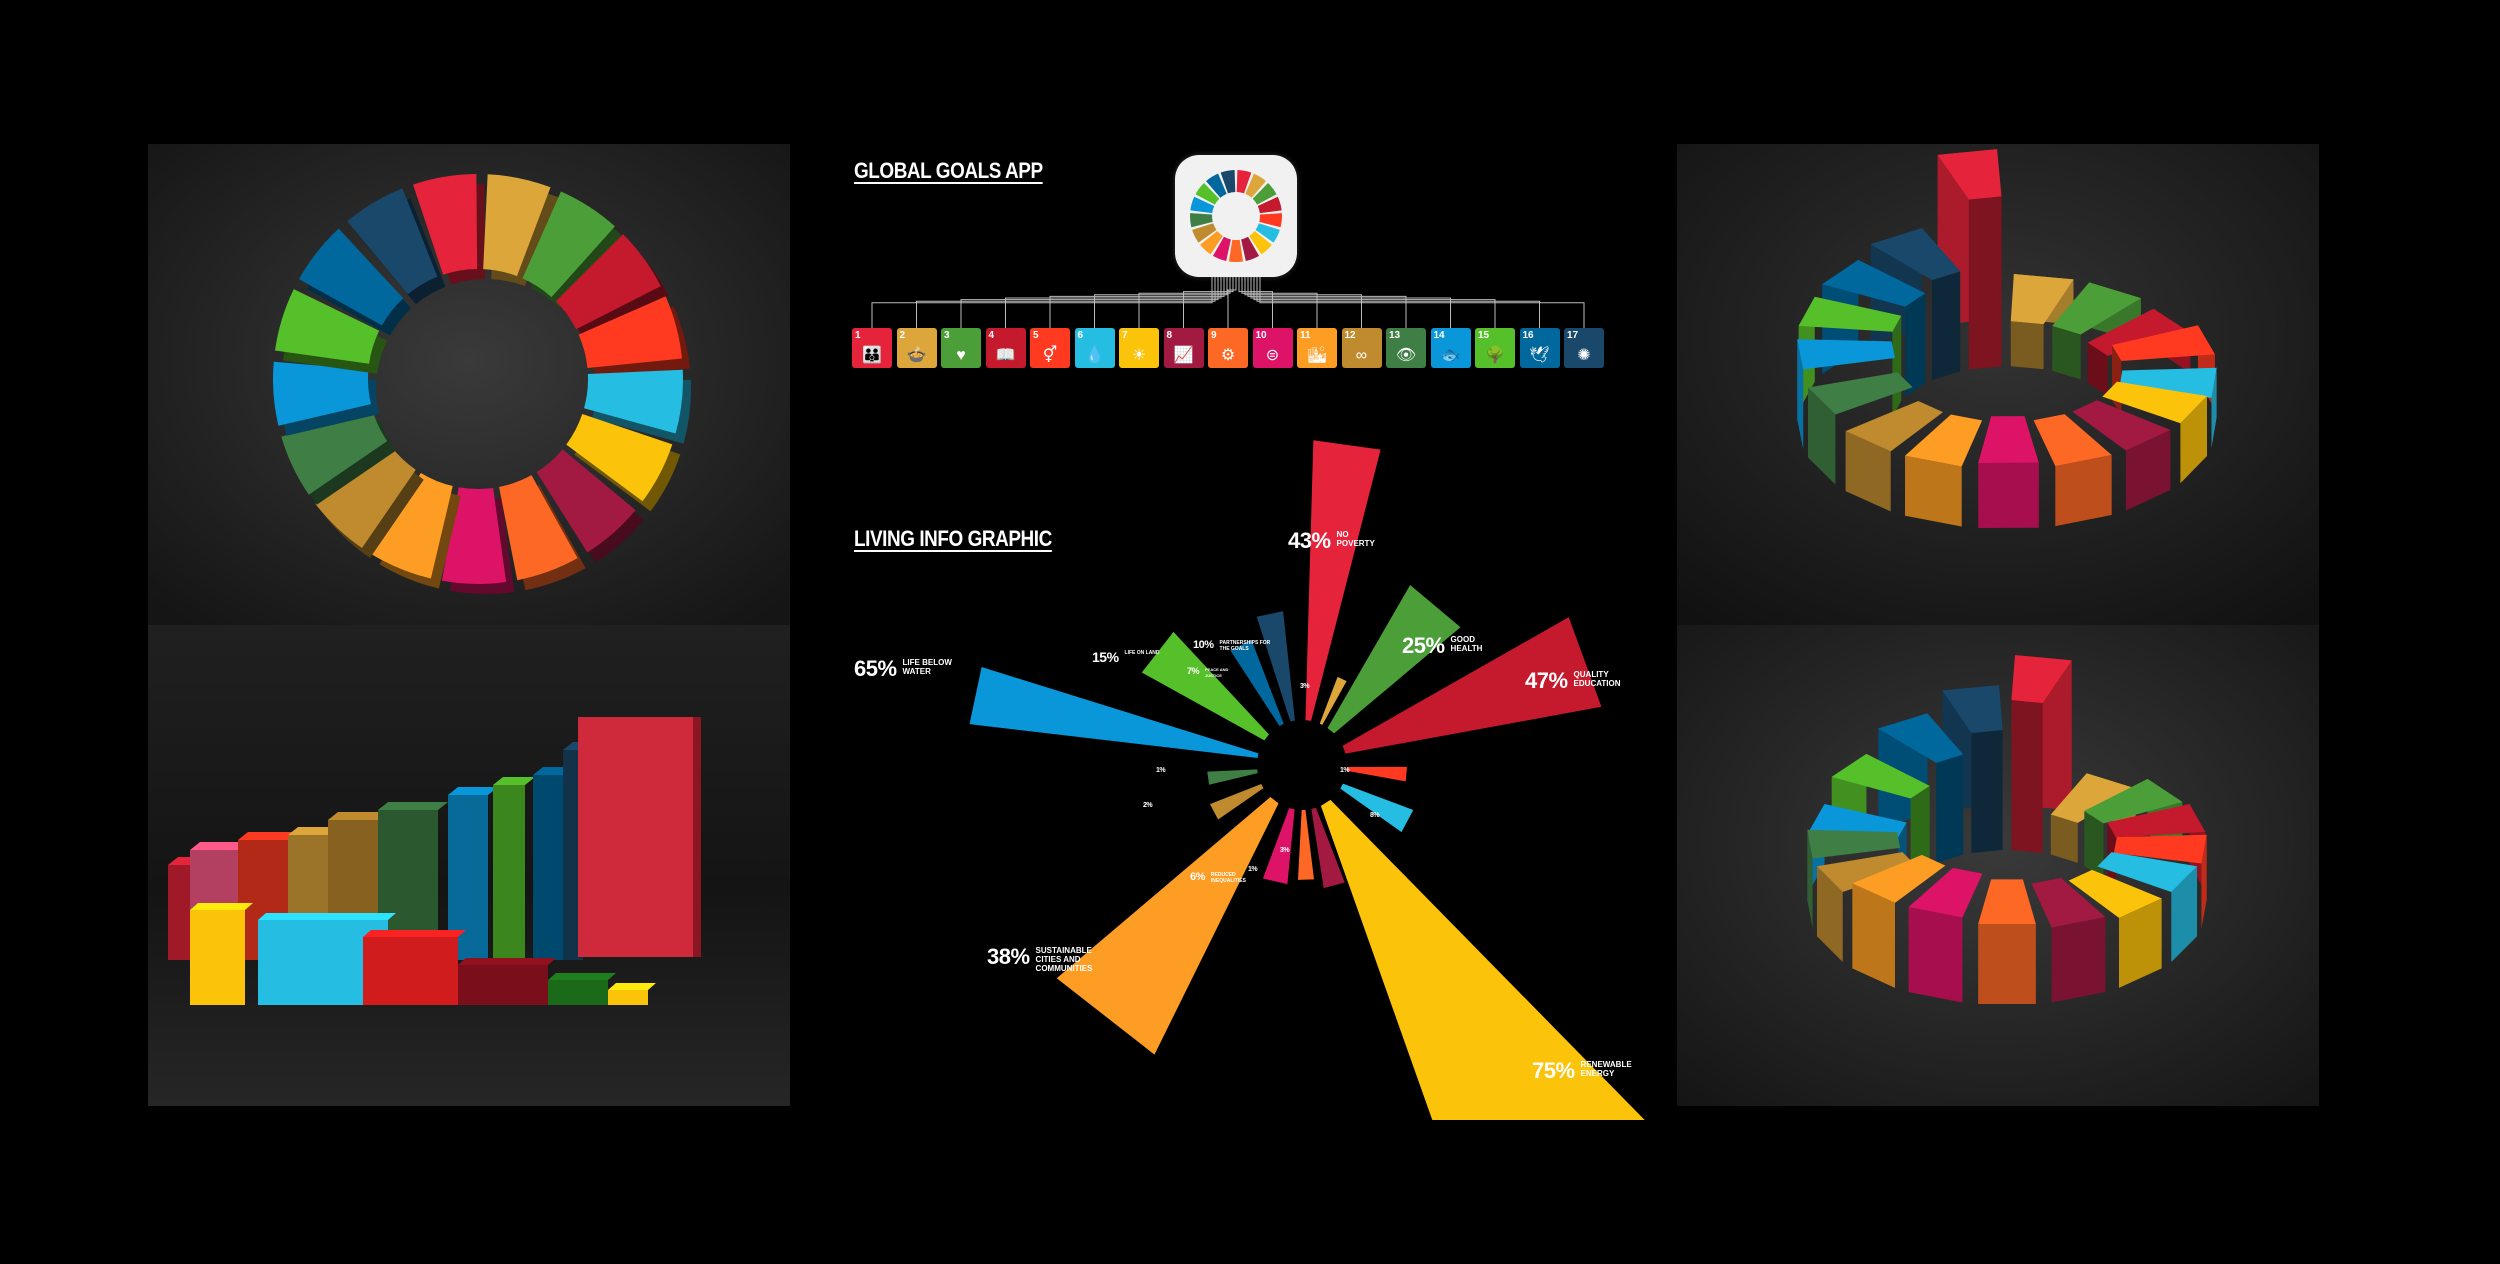  Describe the element at coordinates (1125, 335) in the screenshot. I see `goal-number: 7` at that location.